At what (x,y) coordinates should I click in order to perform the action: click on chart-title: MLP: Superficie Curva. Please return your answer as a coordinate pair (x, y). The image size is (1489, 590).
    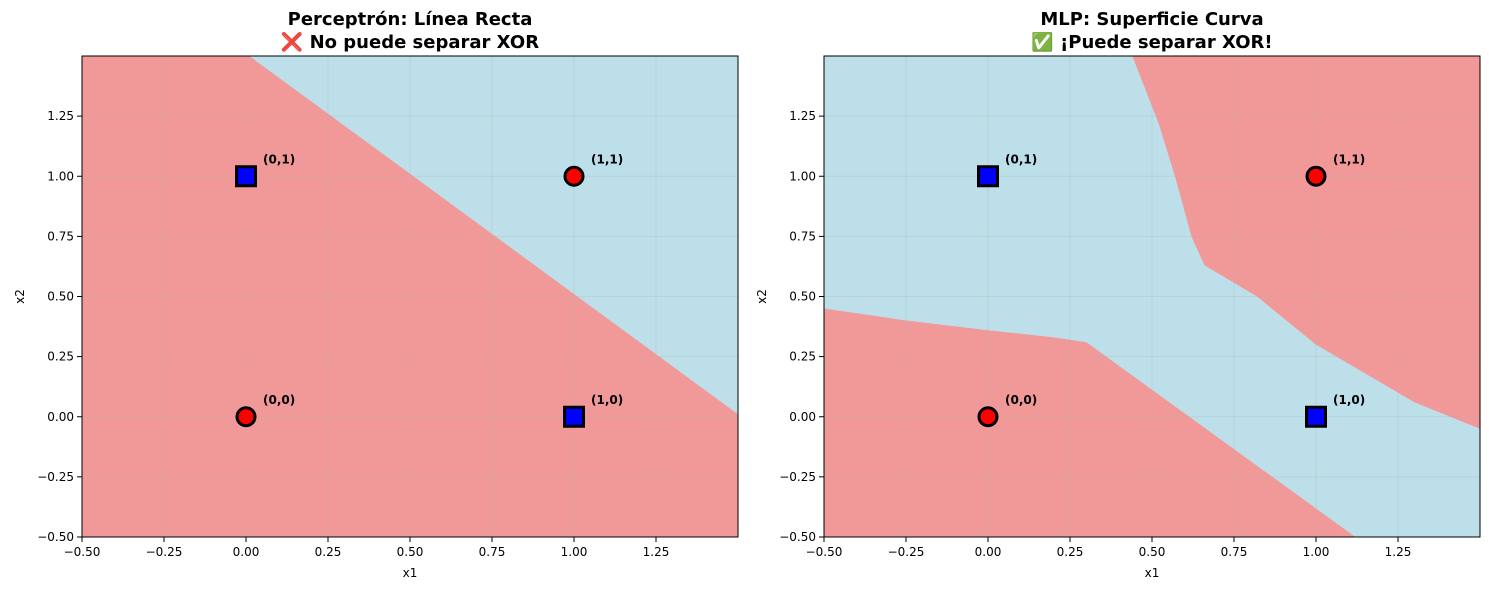
    Looking at the image, I should click on (1151, 19).